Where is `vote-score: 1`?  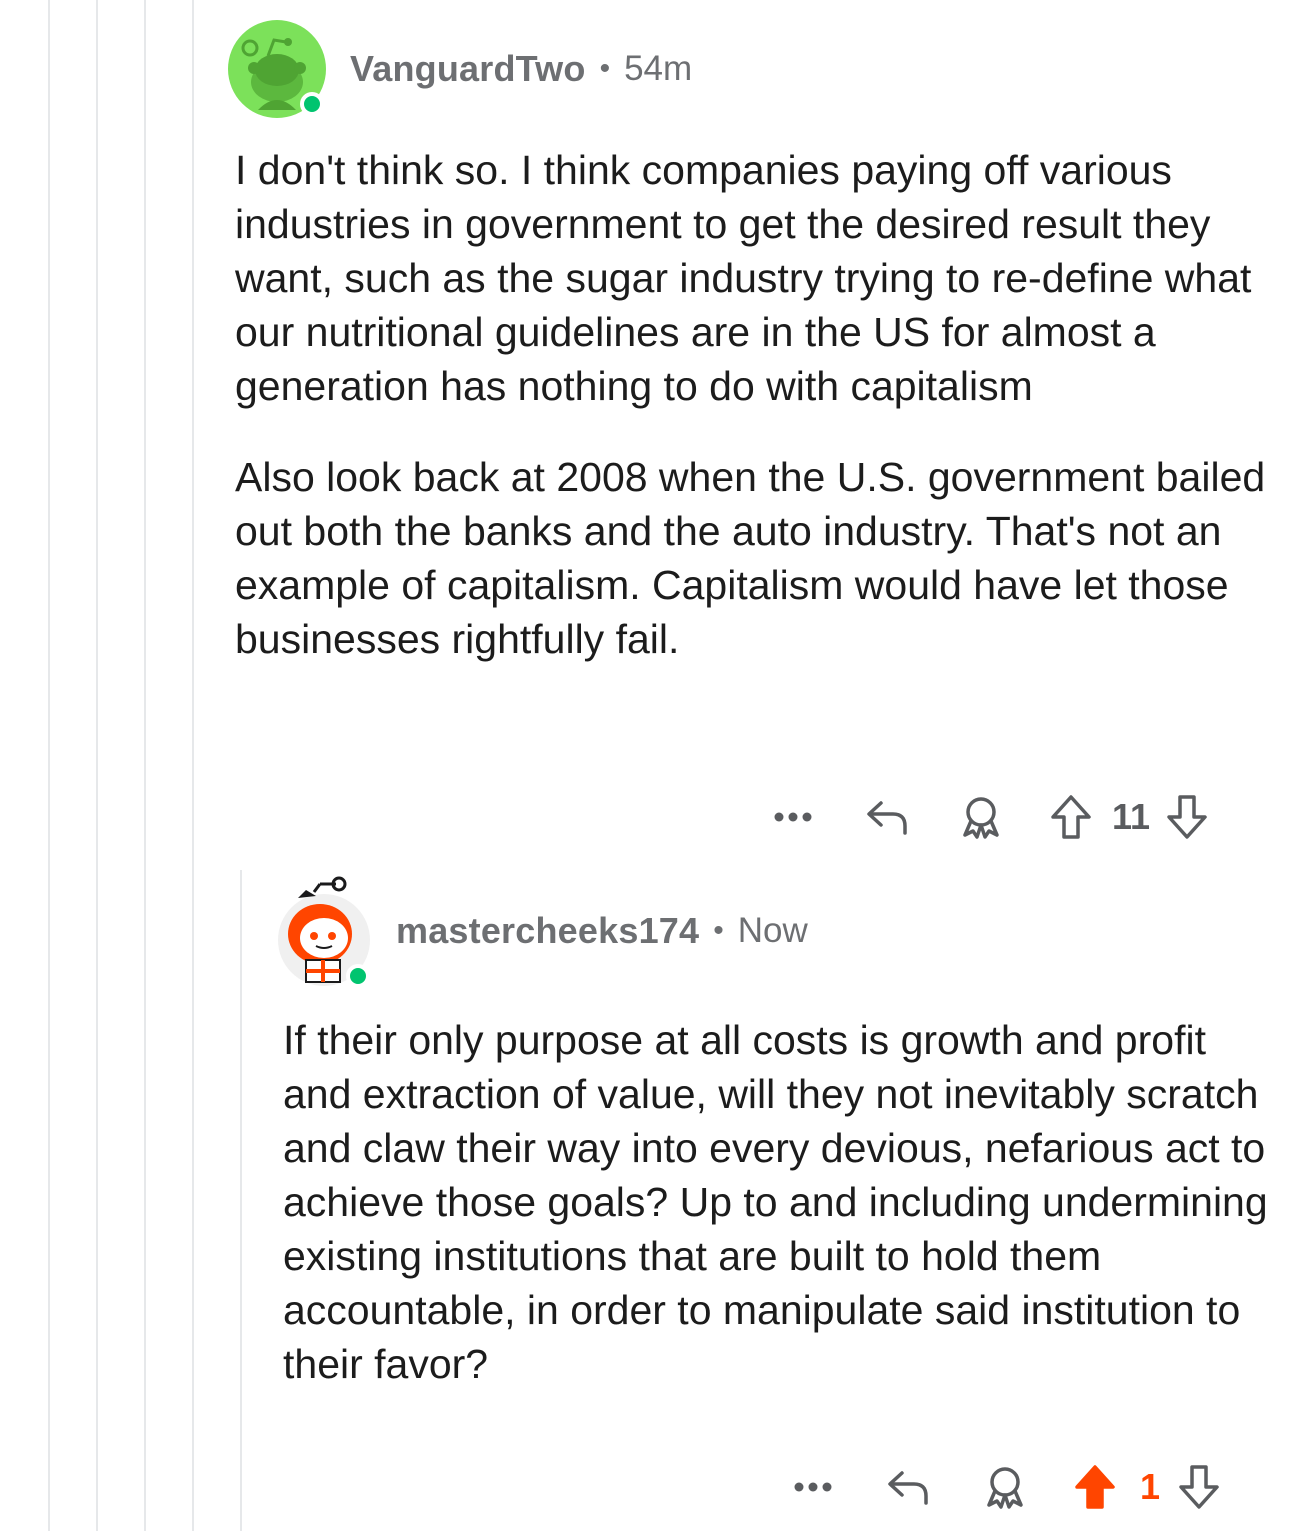 vote-score: 1 is located at coordinates (1150, 1486).